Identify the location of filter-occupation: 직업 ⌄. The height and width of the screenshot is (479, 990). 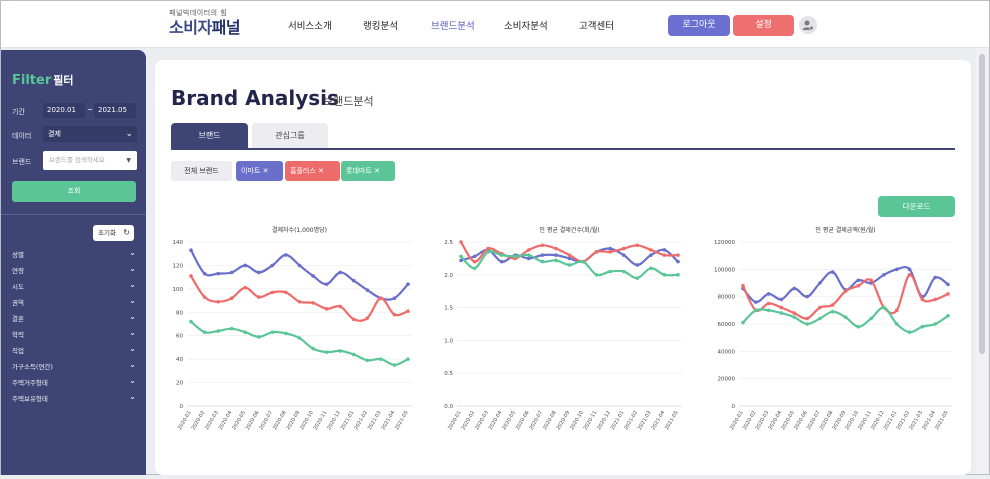
(75, 350).